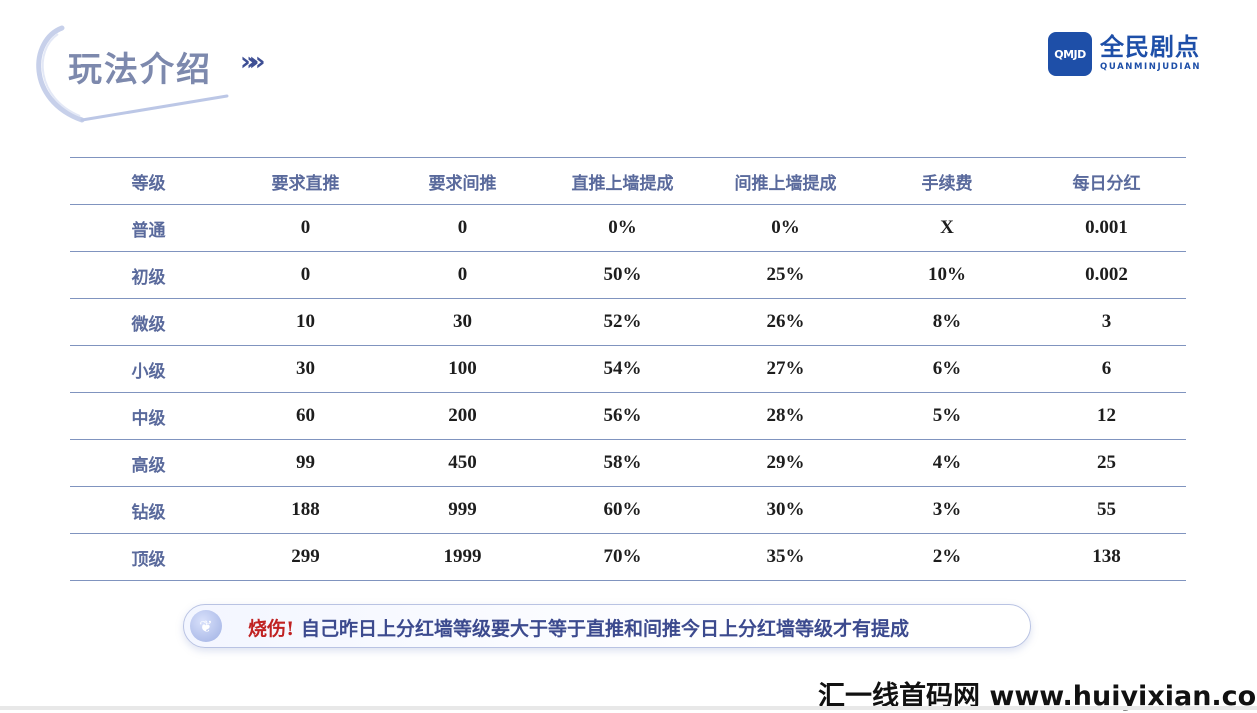 This screenshot has height=713, width=1257. What do you see at coordinates (1106, 228) in the screenshot?
I see `table-cell: 0.001` at bounding box center [1106, 228].